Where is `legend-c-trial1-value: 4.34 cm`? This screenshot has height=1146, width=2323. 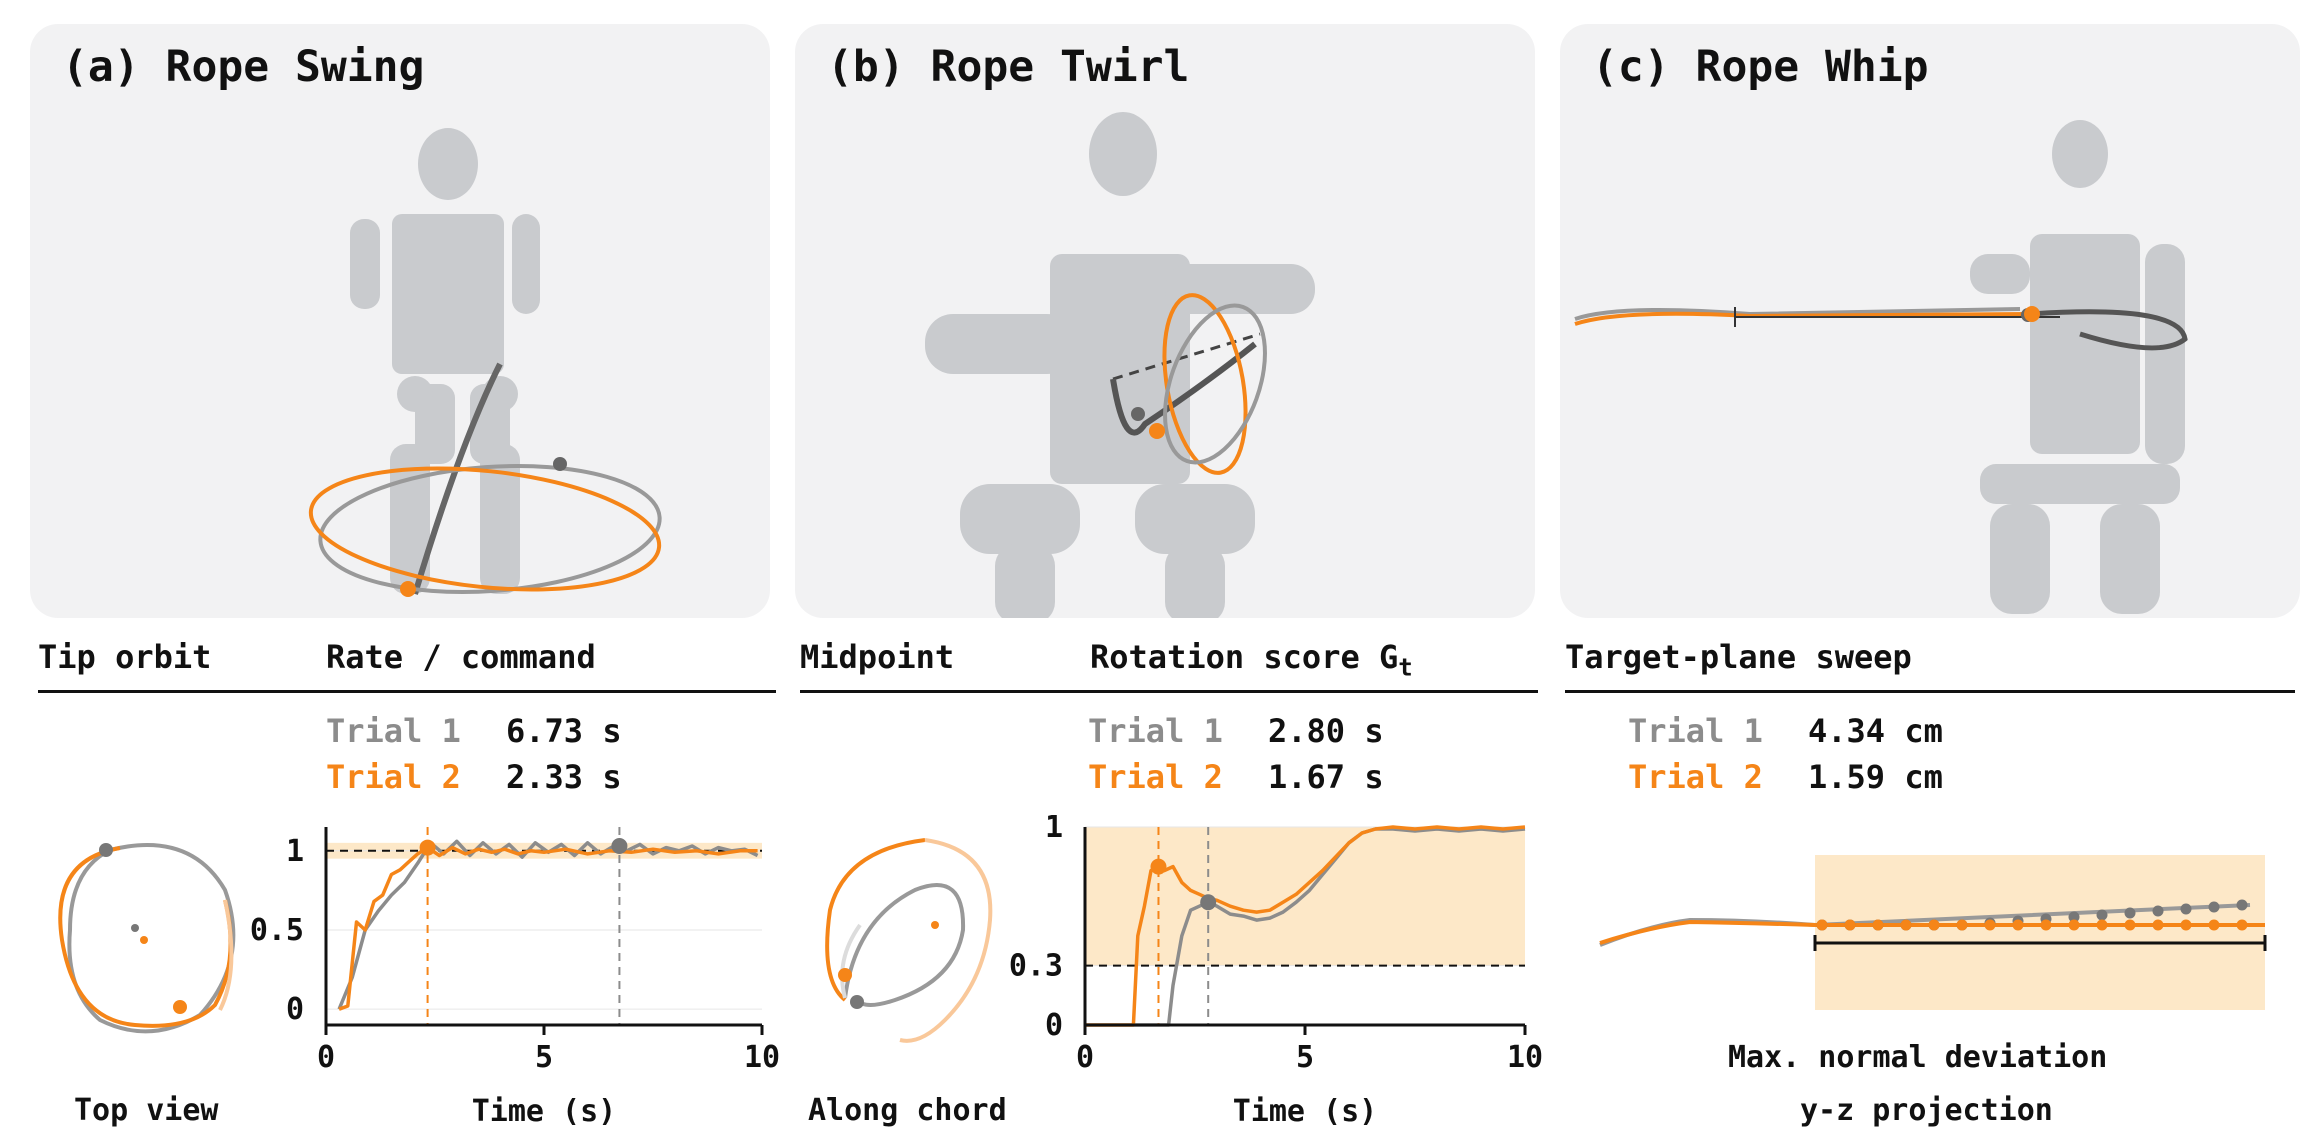 legend-c-trial1-value: 4.34 cm is located at coordinates (1875, 731).